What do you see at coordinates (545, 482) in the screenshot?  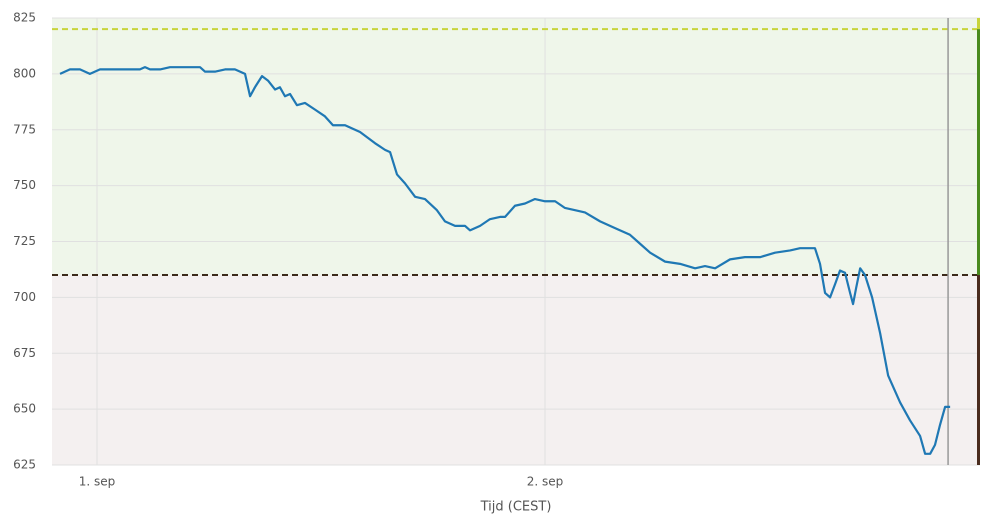 I see `x-tick-label: 2. sep` at bounding box center [545, 482].